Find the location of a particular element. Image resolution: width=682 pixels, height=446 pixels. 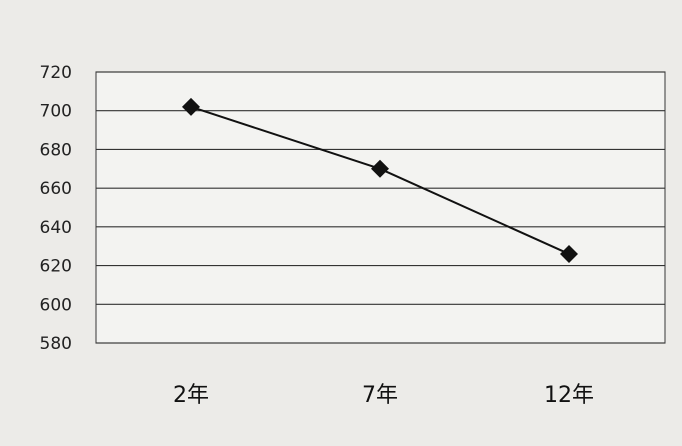

y-tick-label: 660 is located at coordinates (56, 189).